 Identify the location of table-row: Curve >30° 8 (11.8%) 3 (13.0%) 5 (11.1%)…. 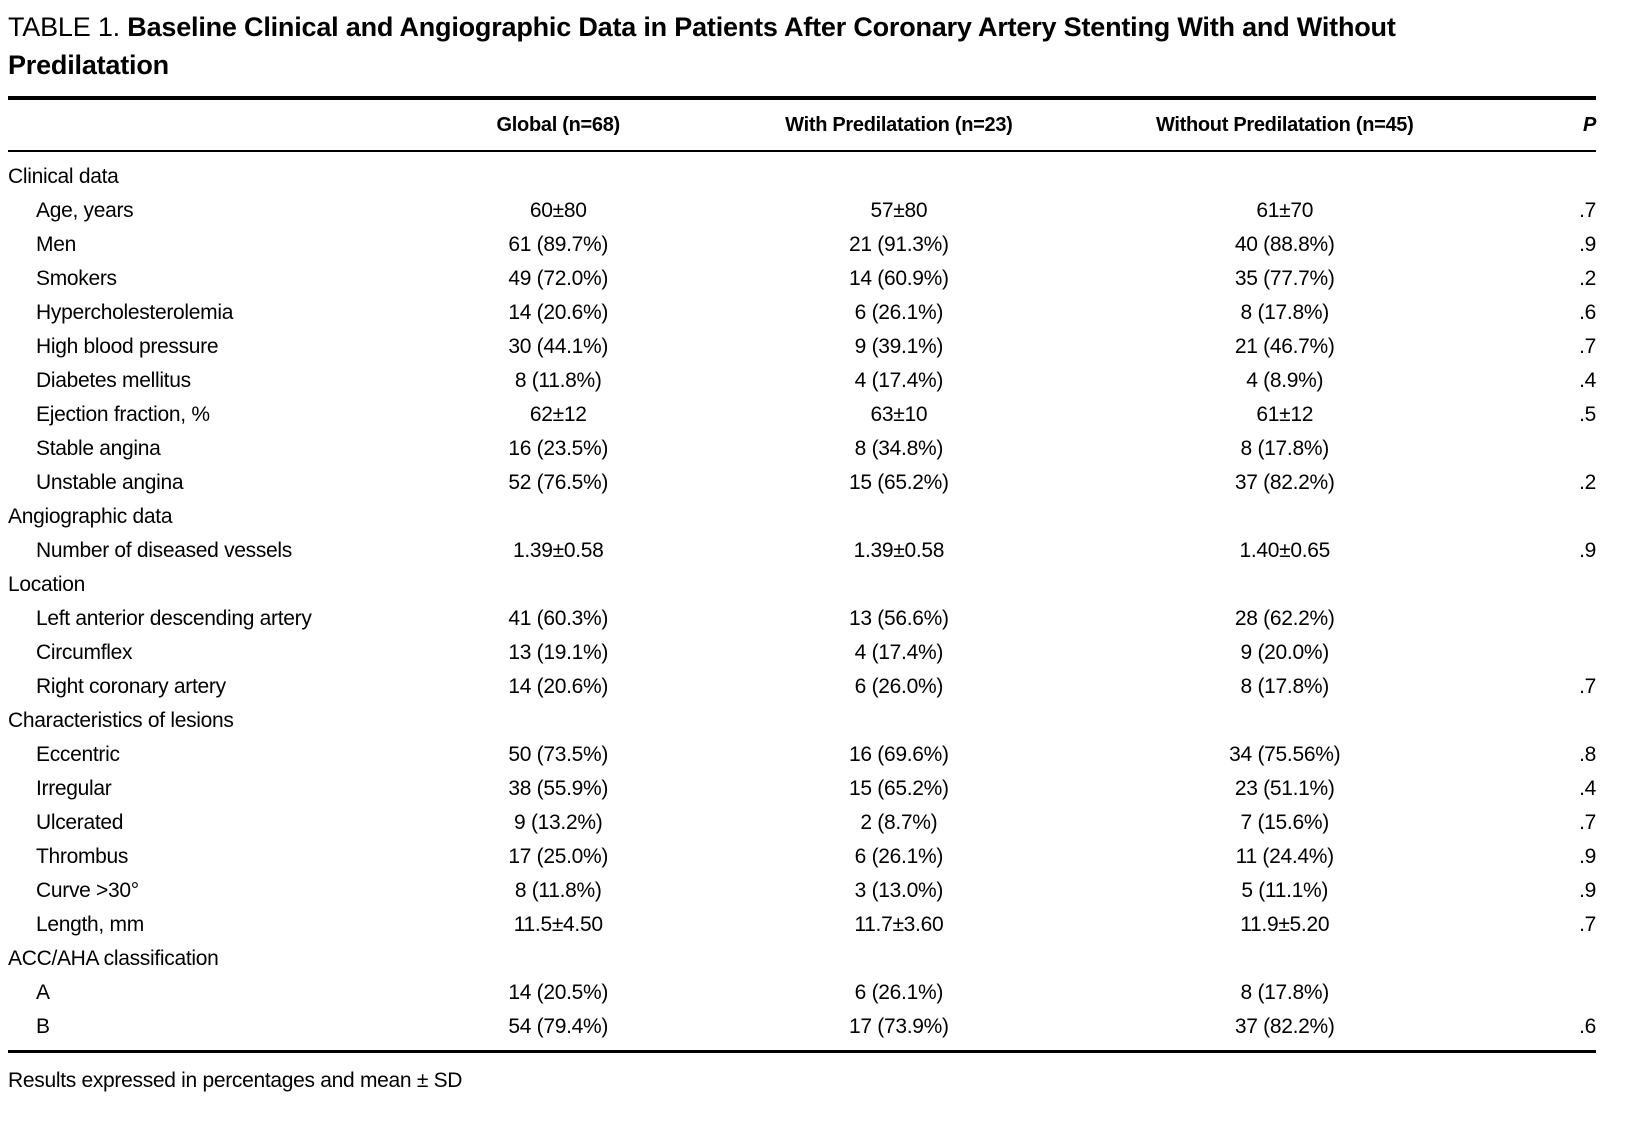
(802, 891).